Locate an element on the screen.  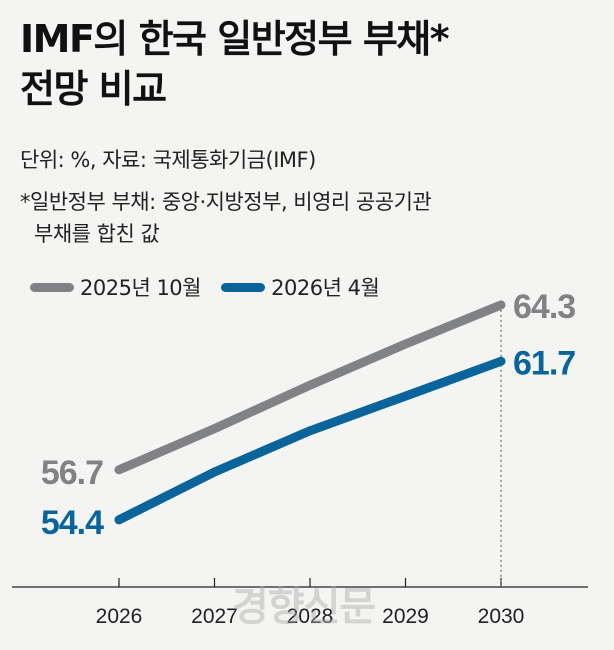
legend-label-series-a: 2025년 10월 is located at coordinates (140, 288).